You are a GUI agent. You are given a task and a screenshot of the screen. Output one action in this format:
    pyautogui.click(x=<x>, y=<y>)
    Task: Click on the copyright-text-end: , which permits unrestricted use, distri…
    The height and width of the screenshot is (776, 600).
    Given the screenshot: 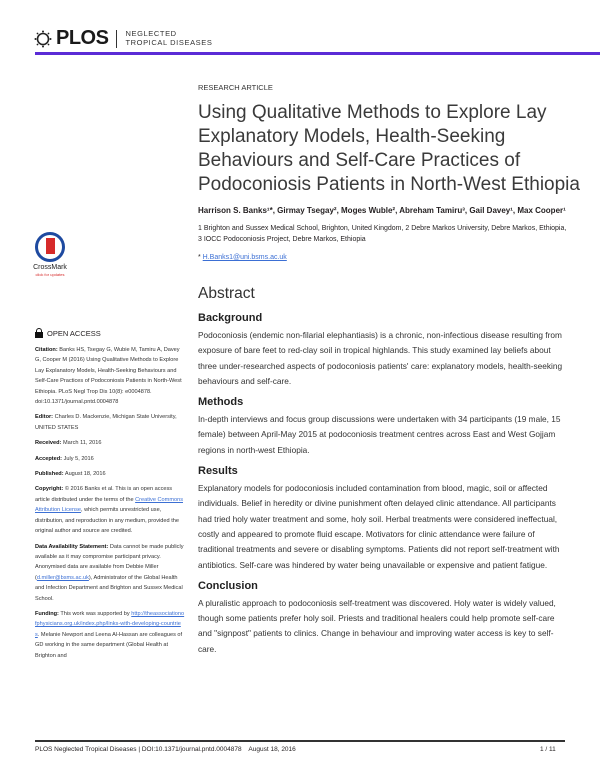 What is the action you would take?
    pyautogui.click(x=107, y=521)
    